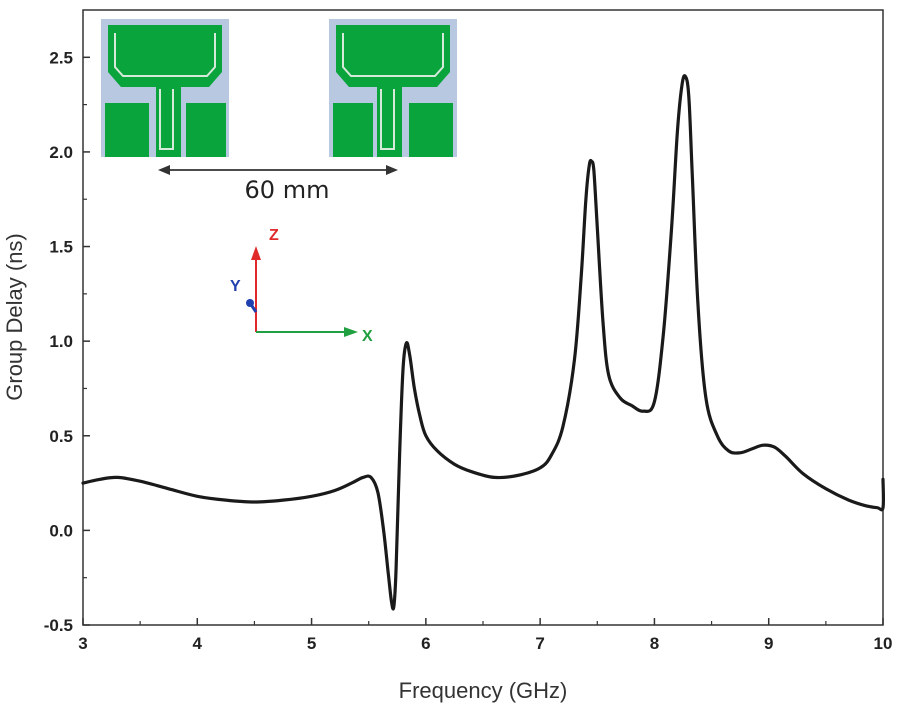 Image resolution: width=900 pixels, height=710 pixels. I want to click on y-tick-label: -0.5, so click(58, 625).